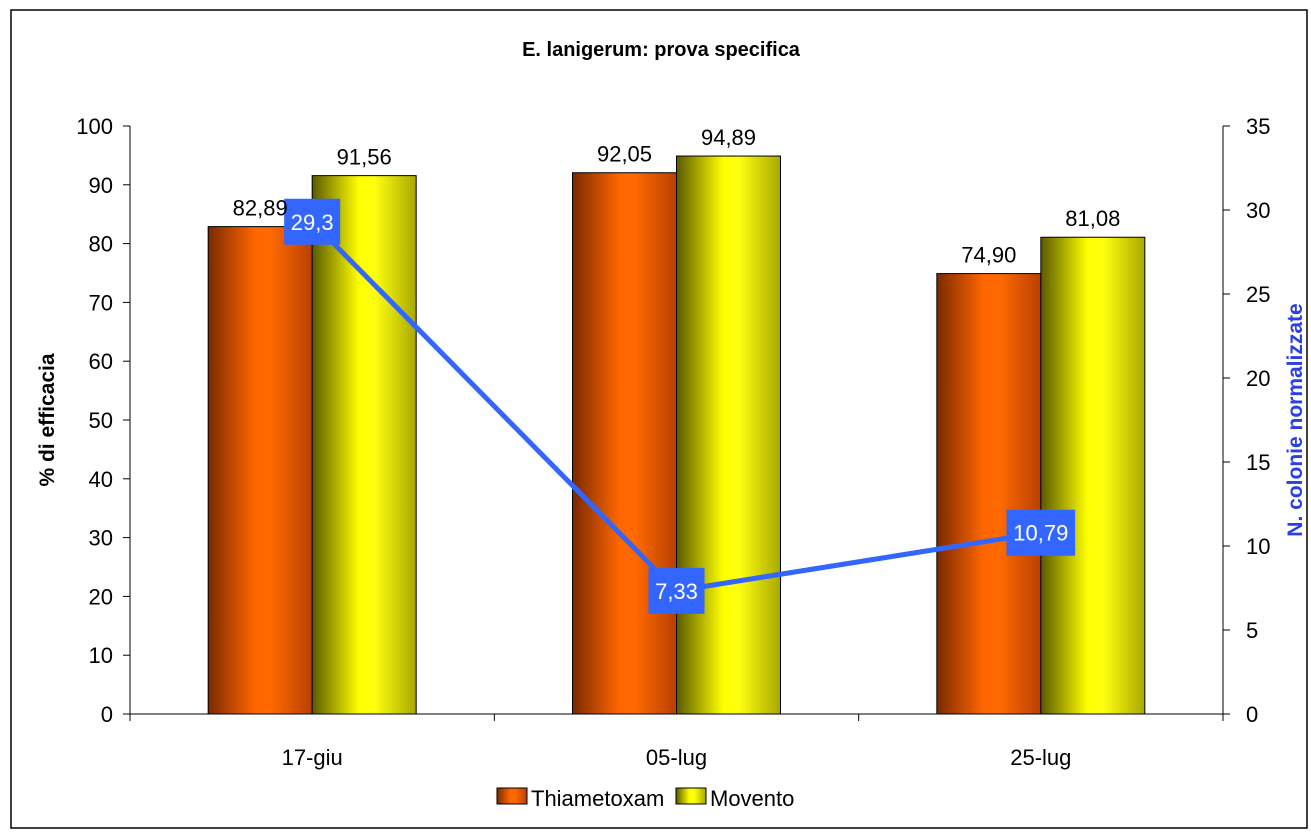  I want to click on legend-swatch-thiametoxam, so click(512, 796).